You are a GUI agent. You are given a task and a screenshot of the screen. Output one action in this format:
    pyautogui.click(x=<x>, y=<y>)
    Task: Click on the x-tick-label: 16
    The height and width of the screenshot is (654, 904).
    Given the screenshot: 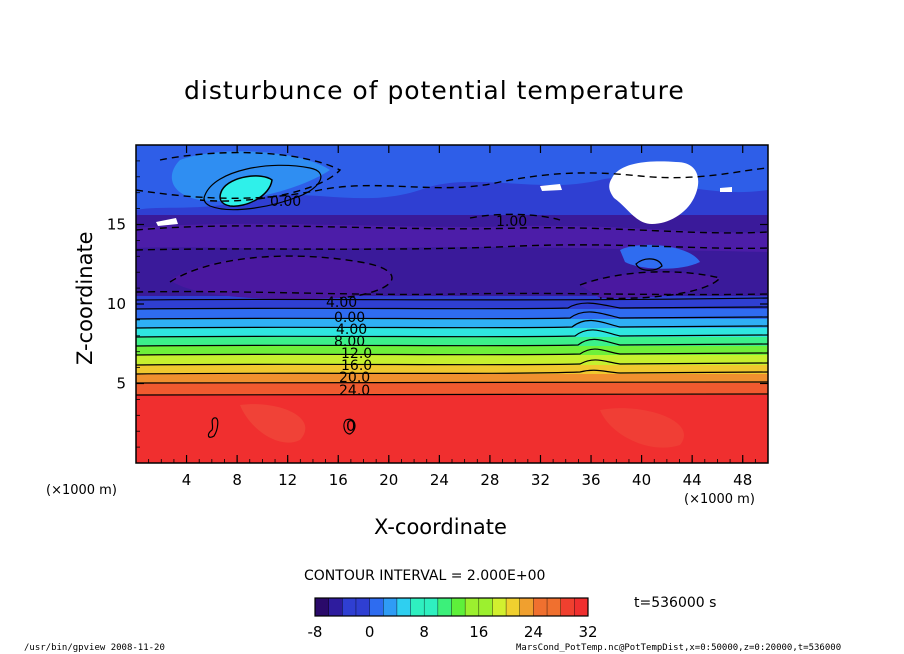 What is the action you would take?
    pyautogui.click(x=338, y=480)
    